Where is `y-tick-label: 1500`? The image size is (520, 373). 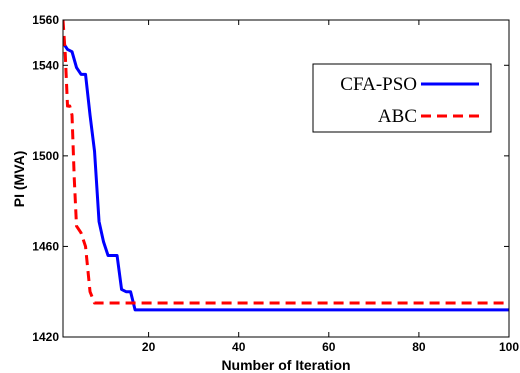
y-tick-label: 1500 is located at coordinates (45, 156).